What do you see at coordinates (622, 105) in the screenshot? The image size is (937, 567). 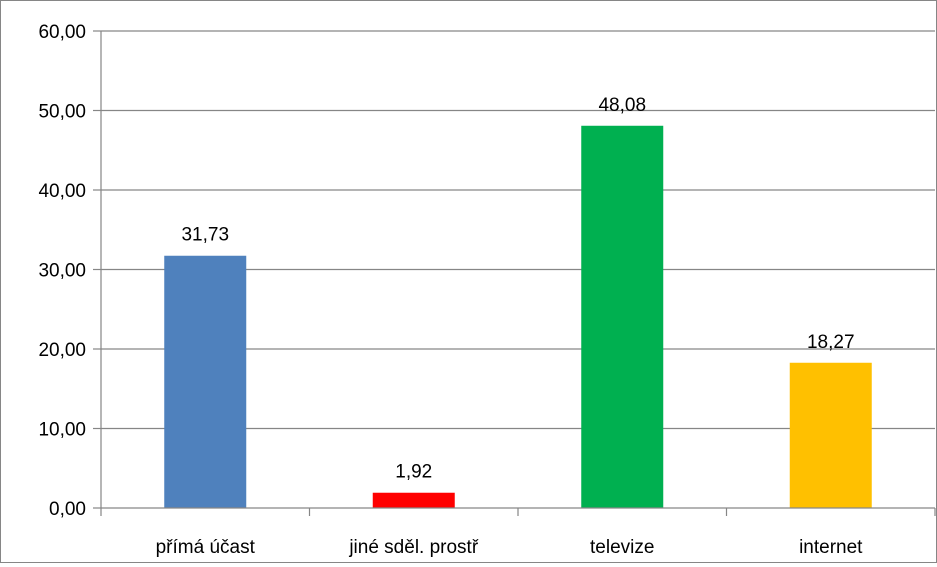 I see `data-label: 48,08` at bounding box center [622, 105].